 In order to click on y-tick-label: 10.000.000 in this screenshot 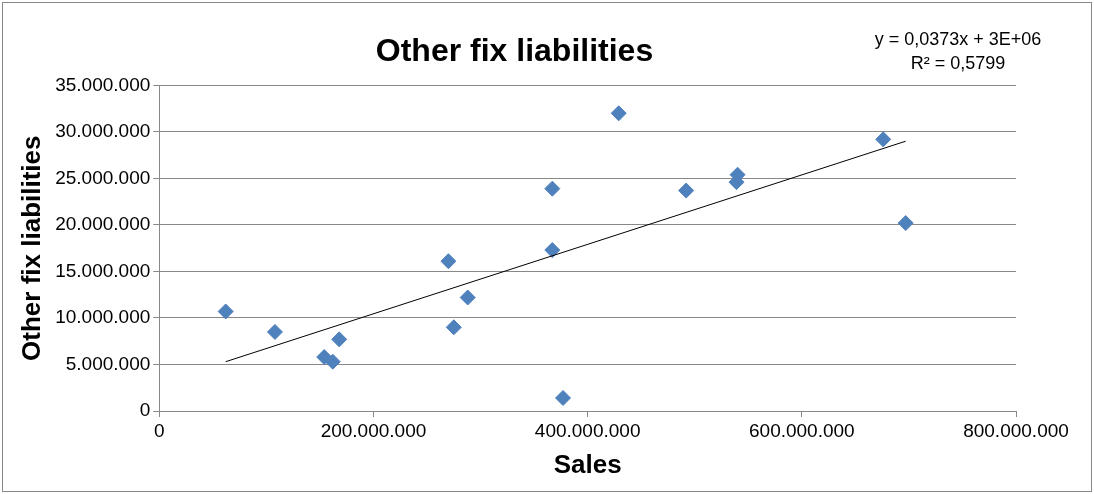, I will do `click(103, 317)`.